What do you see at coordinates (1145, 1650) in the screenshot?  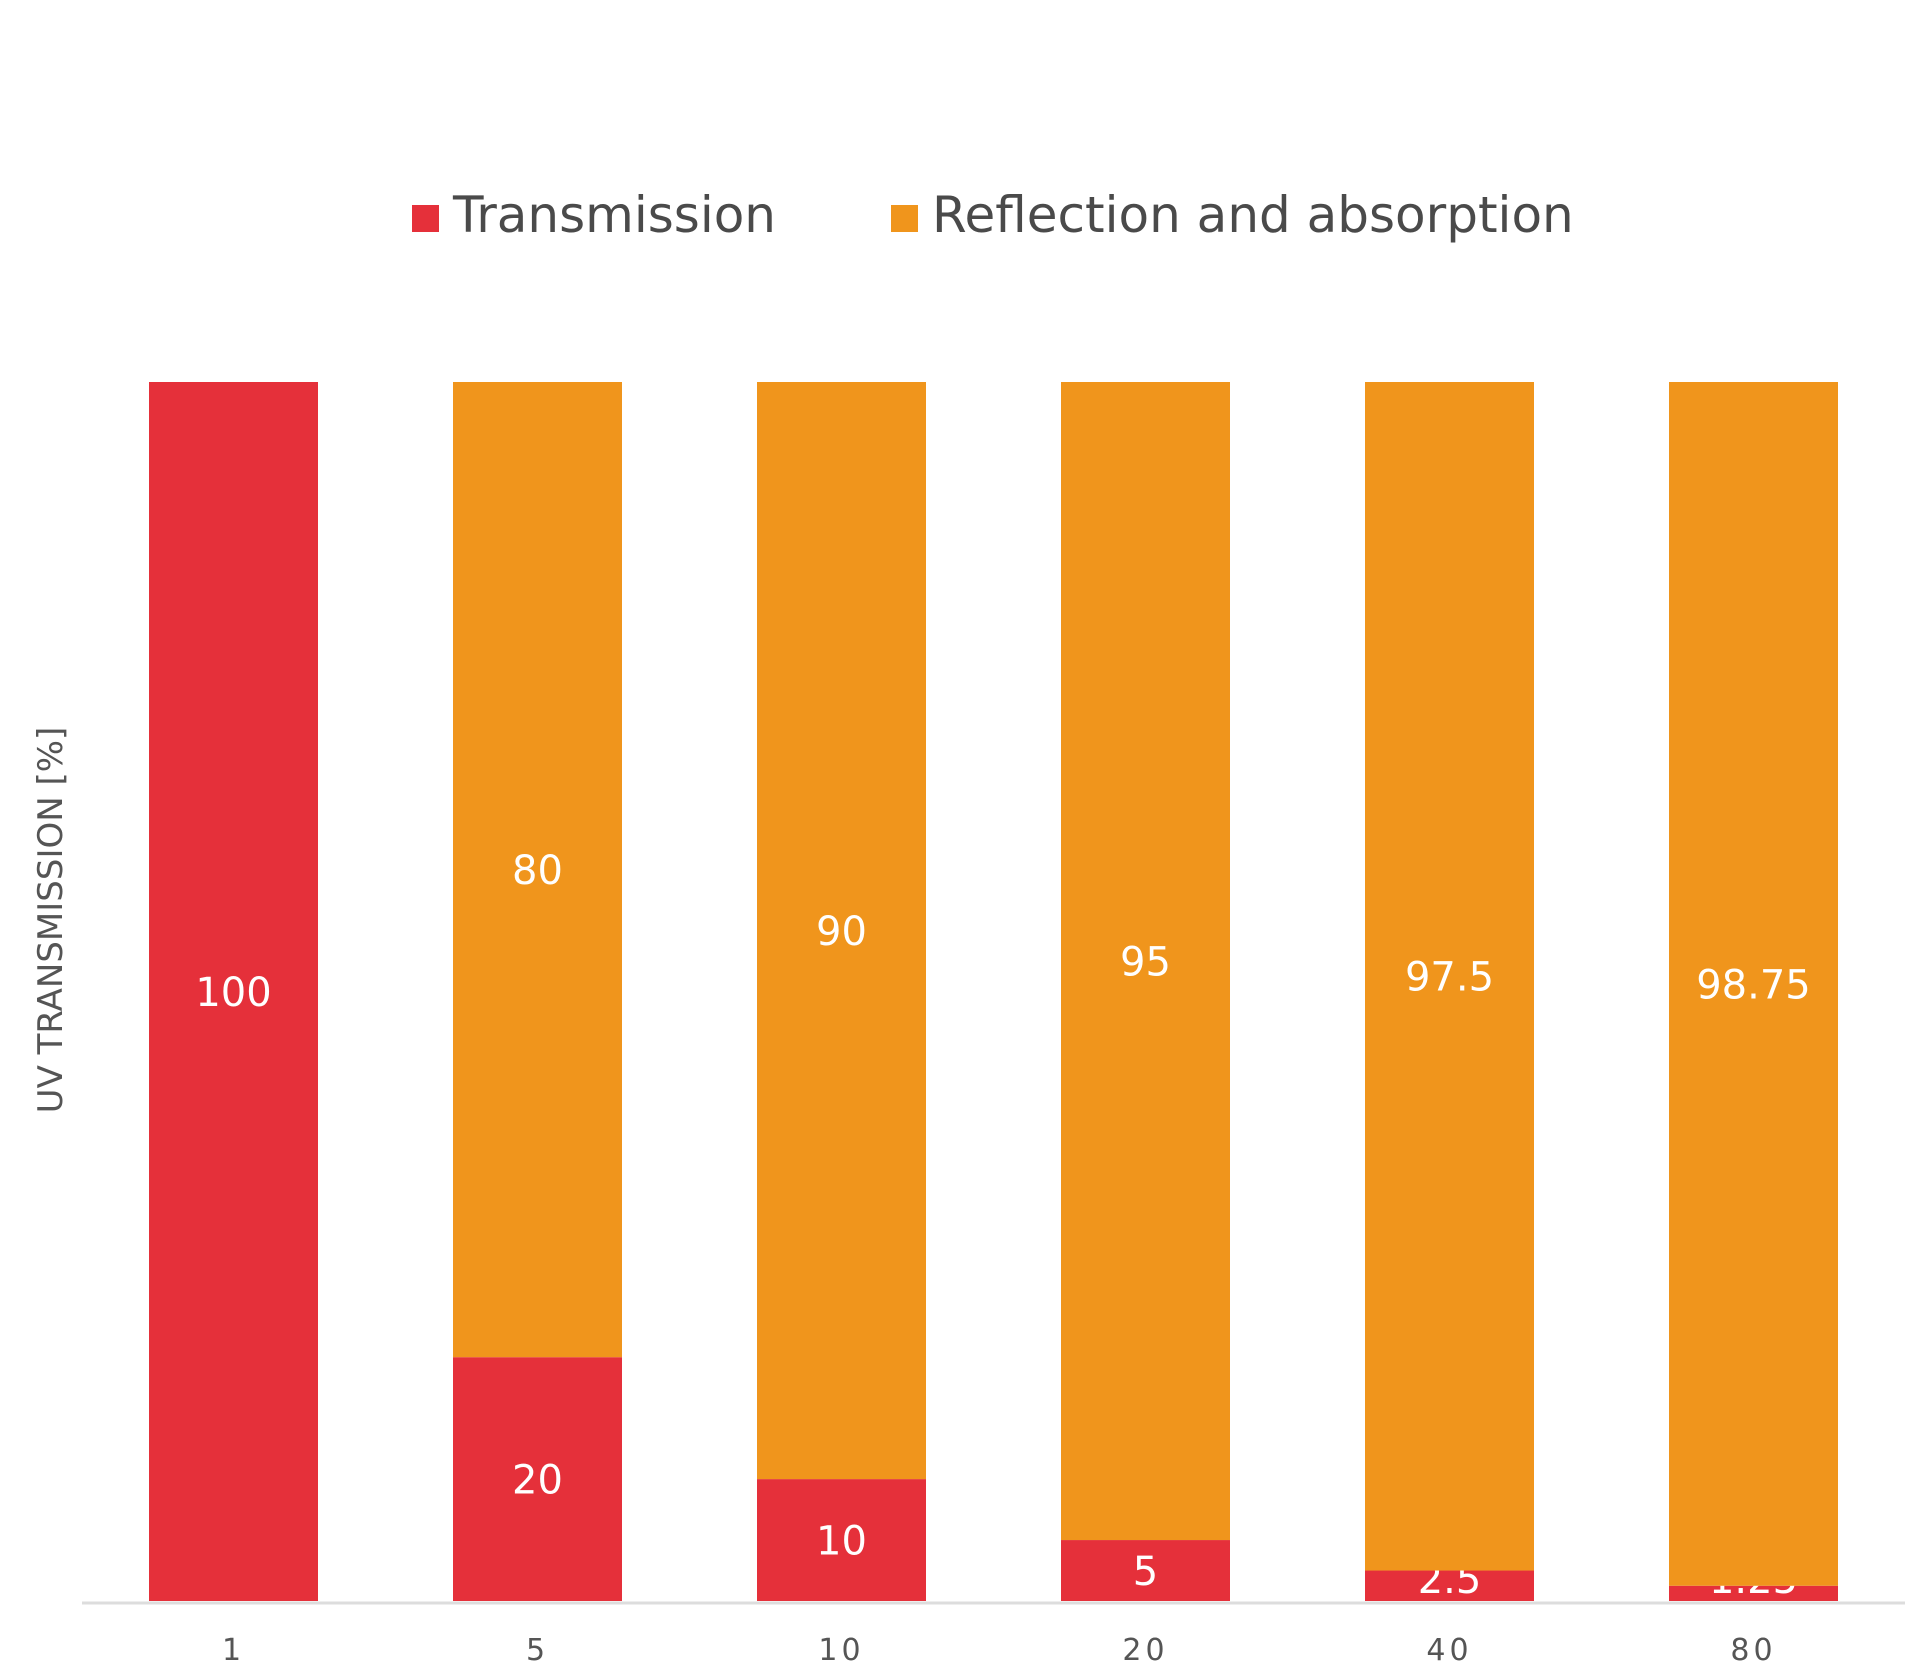 I see `x-tick-label-20: 20` at bounding box center [1145, 1650].